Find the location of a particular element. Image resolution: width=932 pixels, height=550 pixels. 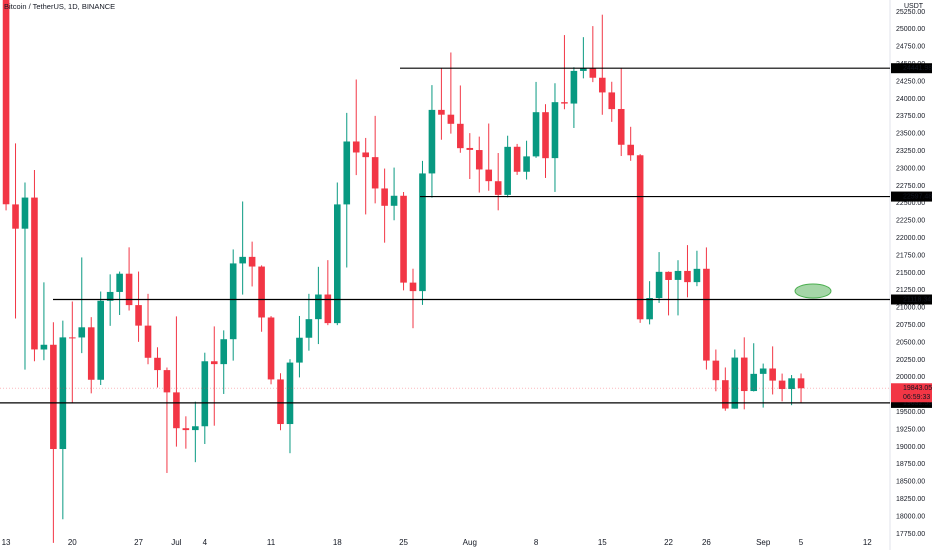

last-price-box is located at coordinates (911, 393).